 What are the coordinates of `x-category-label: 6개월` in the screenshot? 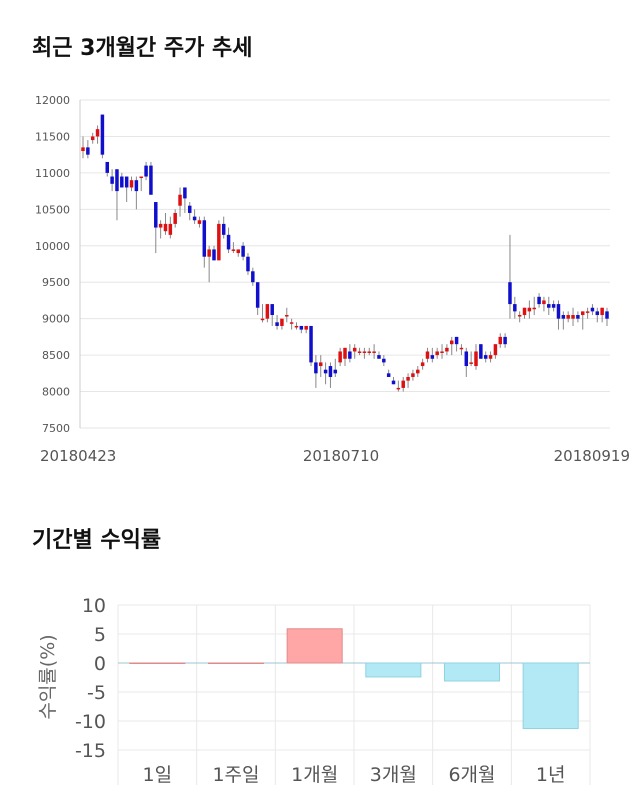 It's located at (471, 775).